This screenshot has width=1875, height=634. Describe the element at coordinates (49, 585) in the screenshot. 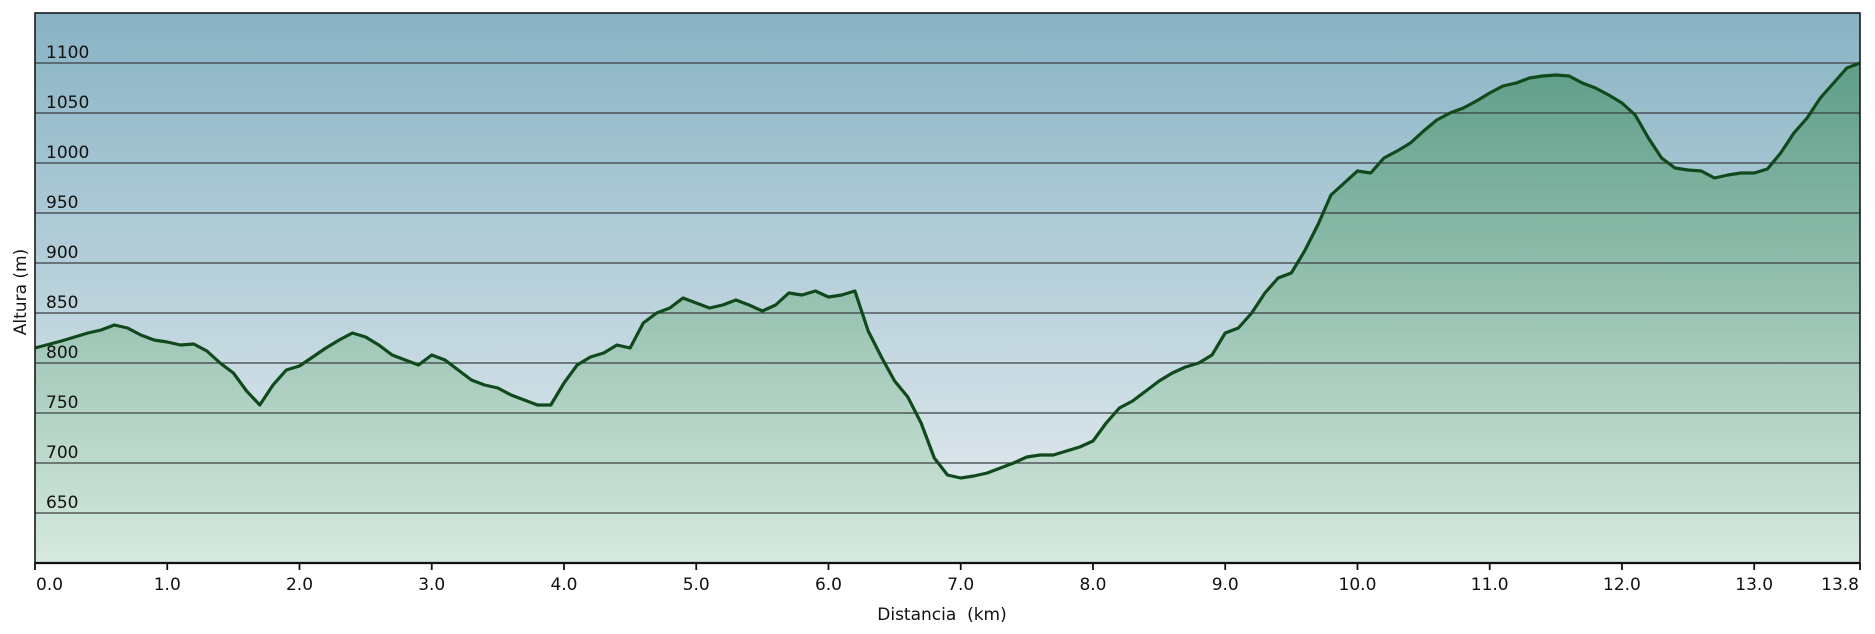

I see `x-tick-label-0.0: 0.0` at that location.